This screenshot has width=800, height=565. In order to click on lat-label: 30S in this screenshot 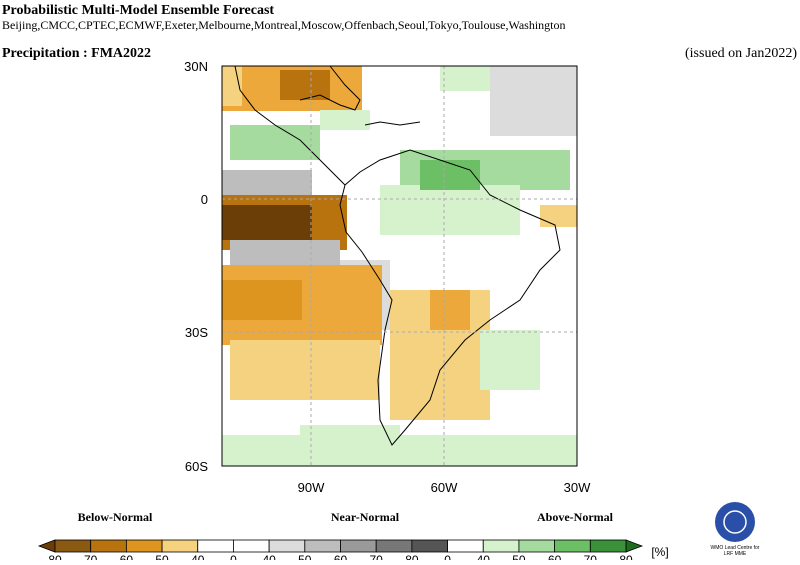, I will do `click(196, 332)`.